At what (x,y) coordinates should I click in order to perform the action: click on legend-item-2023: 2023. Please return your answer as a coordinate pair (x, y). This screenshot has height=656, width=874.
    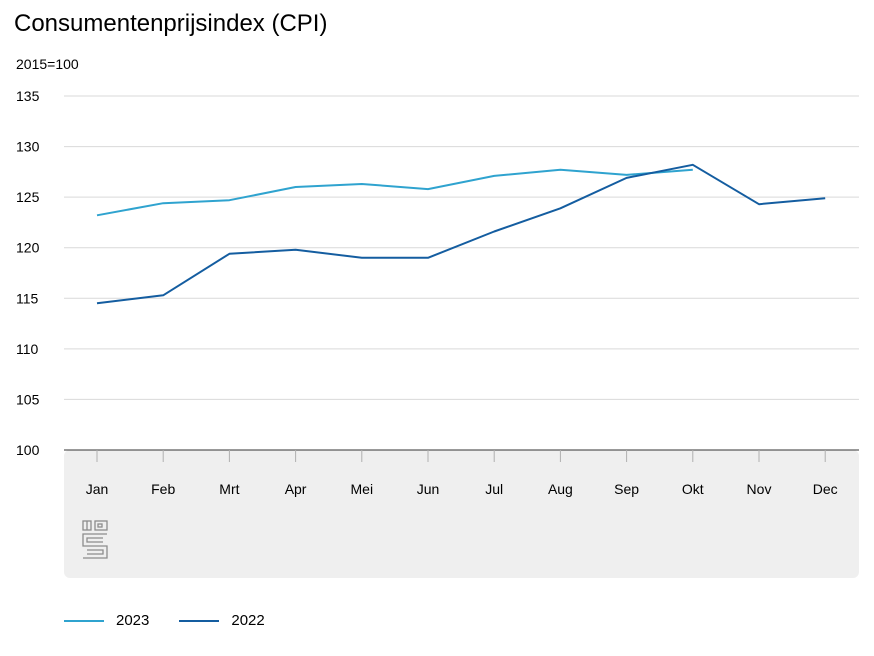
    Looking at the image, I should click on (106, 620).